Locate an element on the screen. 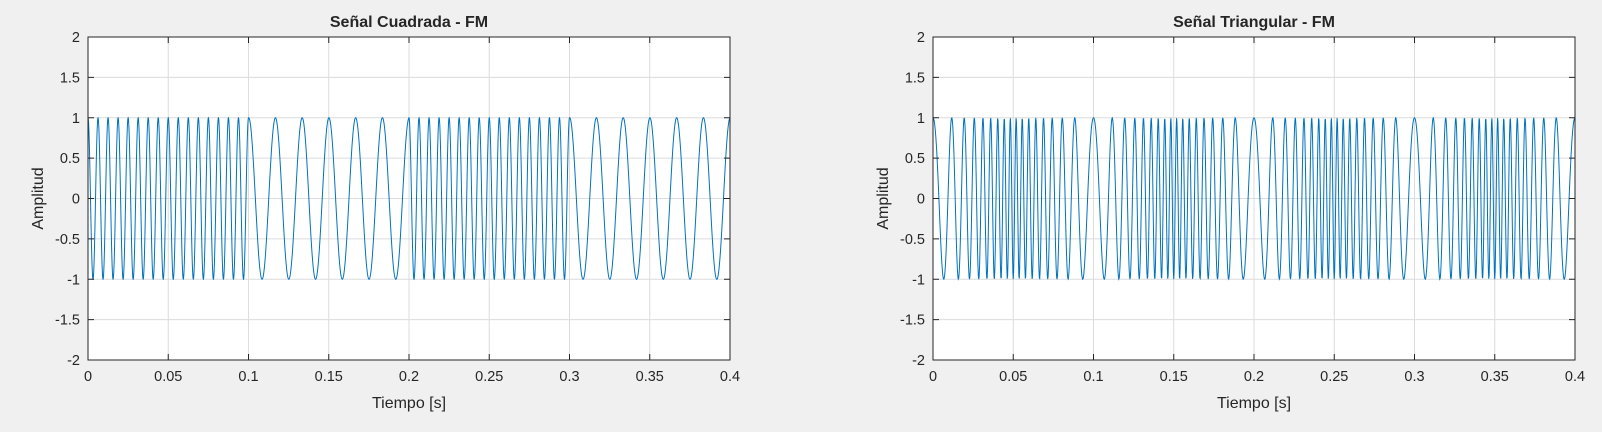 Image resolution: width=1602 pixels, height=432 pixels. chart-title: Señal Cuadrada - FM is located at coordinates (409, 22).